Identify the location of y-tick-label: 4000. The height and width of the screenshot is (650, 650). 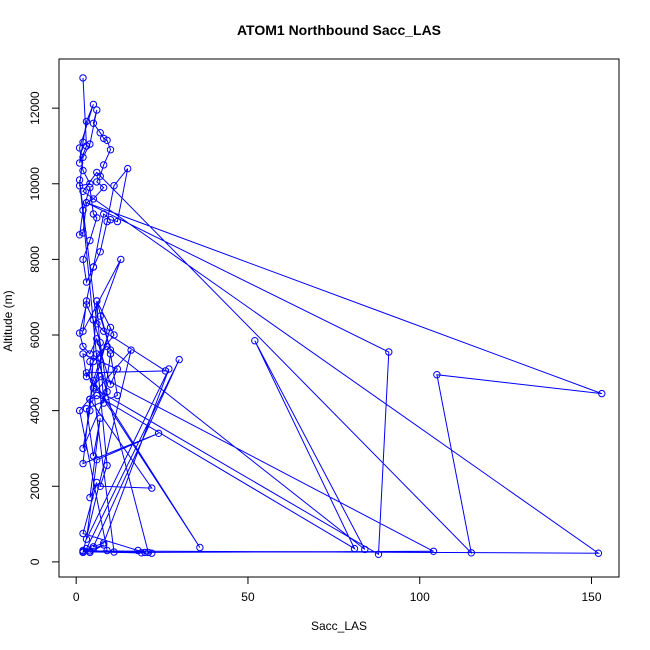
(35, 410).